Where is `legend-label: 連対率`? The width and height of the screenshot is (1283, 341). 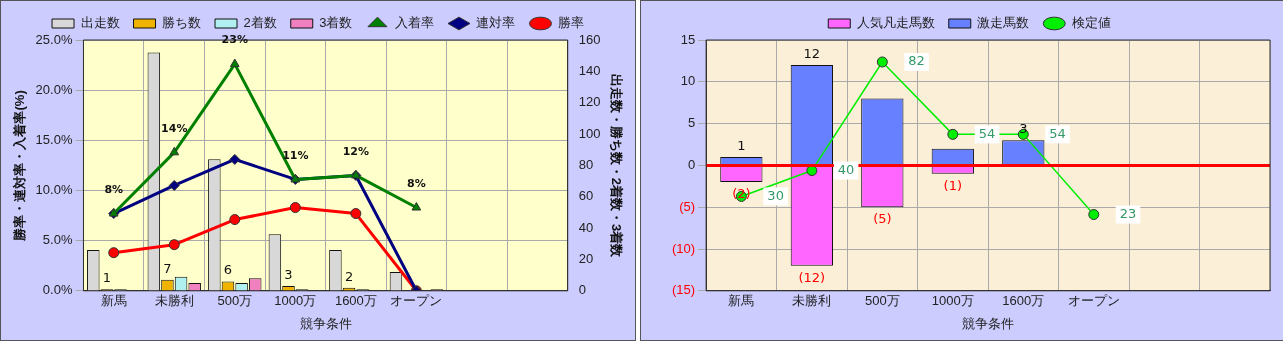
legend-label: 連対率 is located at coordinates (496, 23).